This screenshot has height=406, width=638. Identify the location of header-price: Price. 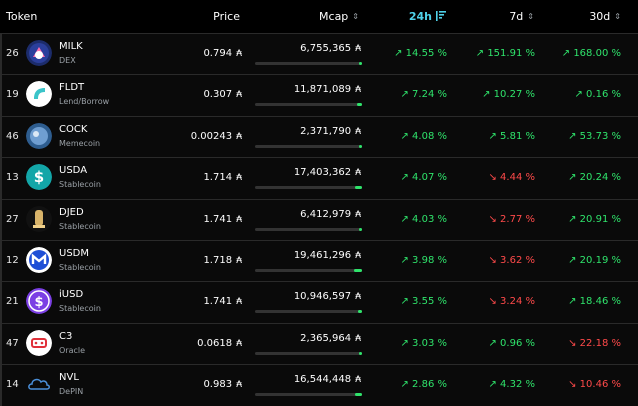
(226, 16).